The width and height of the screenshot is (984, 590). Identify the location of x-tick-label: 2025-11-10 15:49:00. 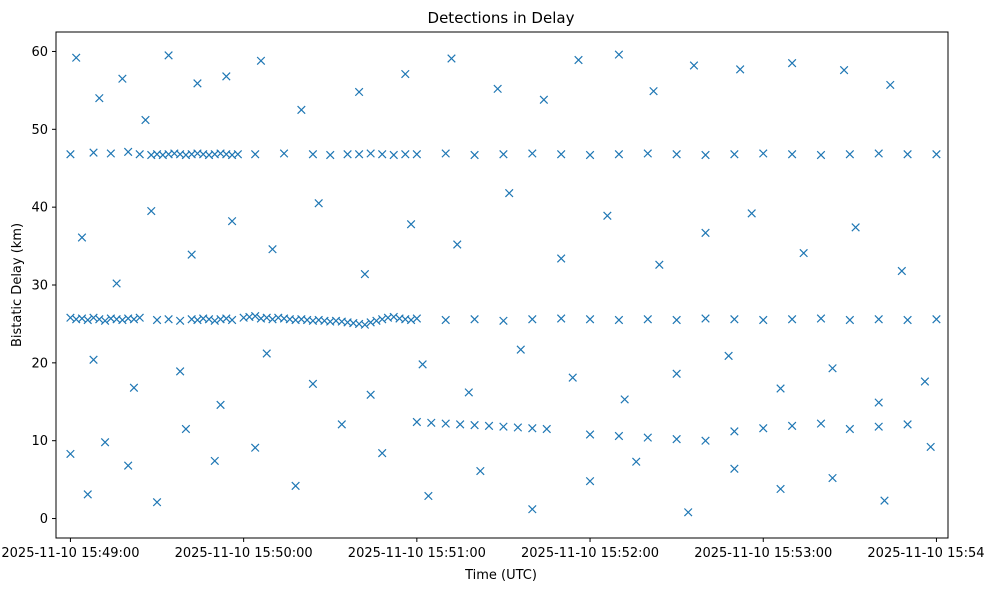
(70, 553).